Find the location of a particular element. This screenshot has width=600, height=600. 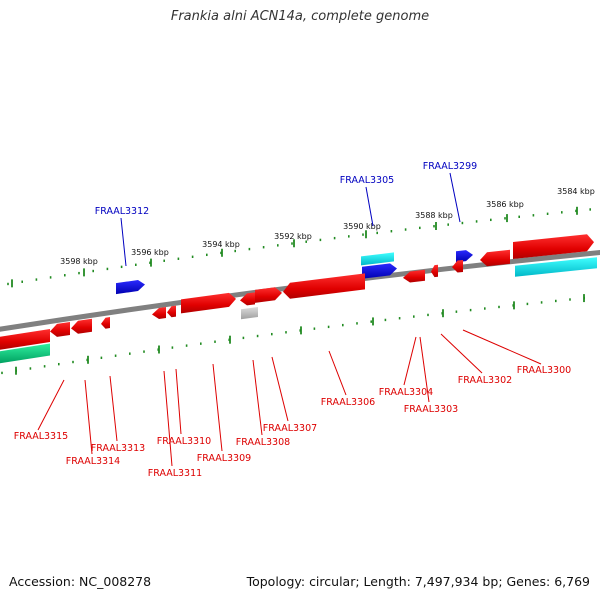

gene-fraal3309 is located at coordinates (208, 303).